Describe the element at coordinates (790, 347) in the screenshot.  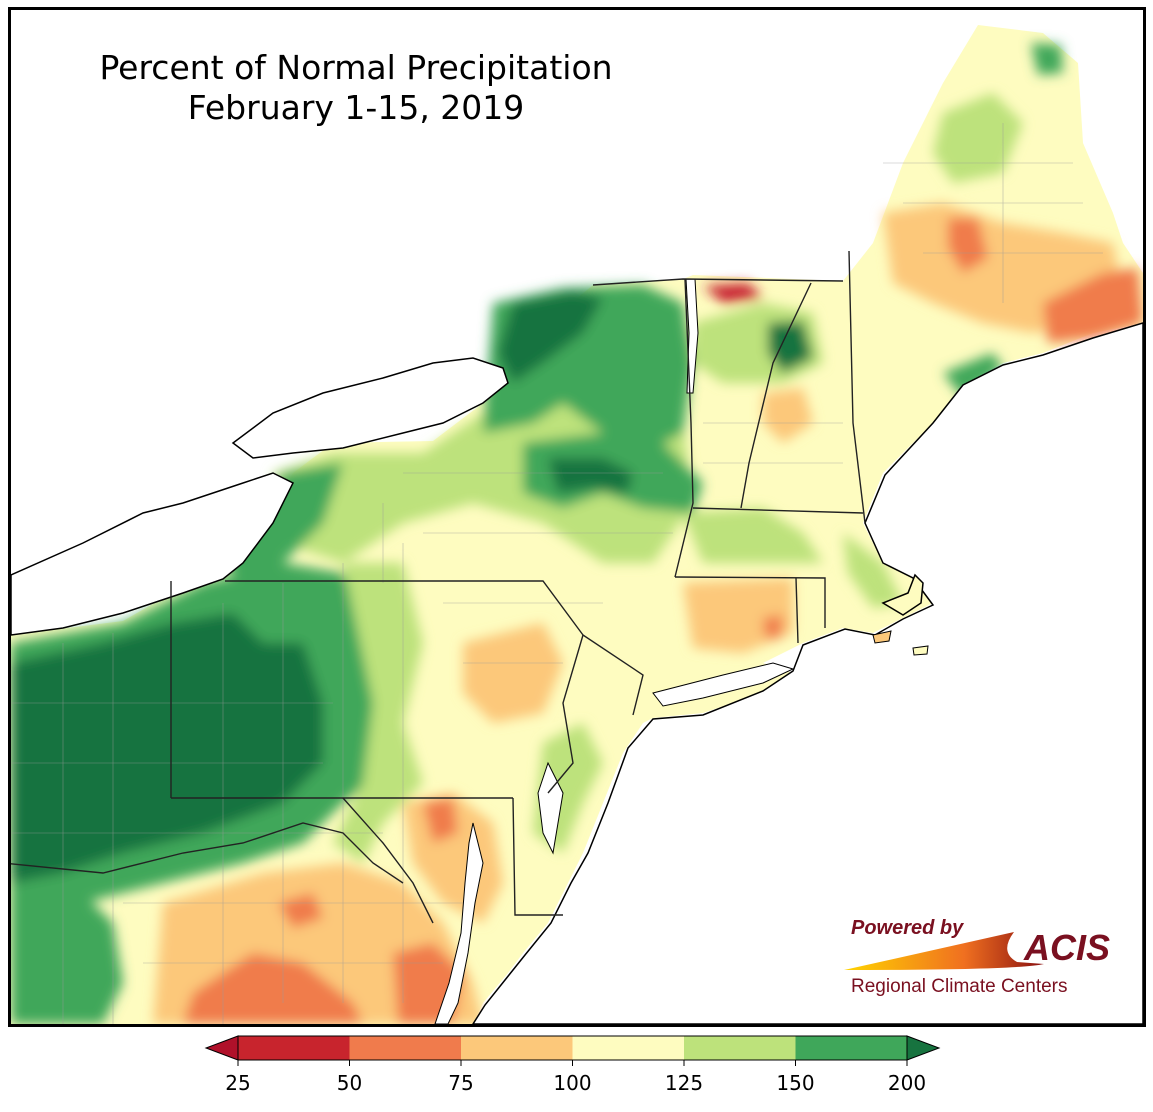
I see `region-dark-green-vermont` at that location.